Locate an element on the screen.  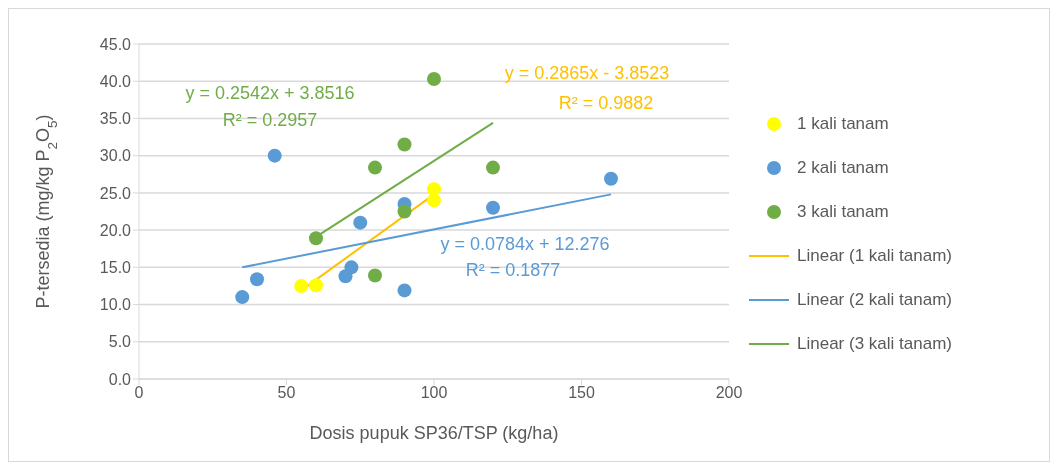
x-tick-label: 0 is located at coordinates (139, 393).